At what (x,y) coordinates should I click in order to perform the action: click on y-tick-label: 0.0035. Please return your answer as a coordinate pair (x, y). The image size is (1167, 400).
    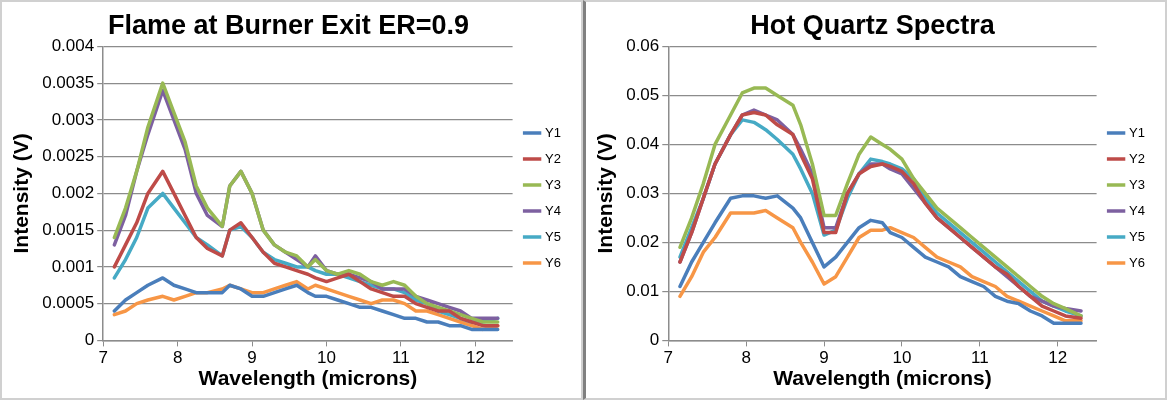
    Looking at the image, I should click on (68, 82).